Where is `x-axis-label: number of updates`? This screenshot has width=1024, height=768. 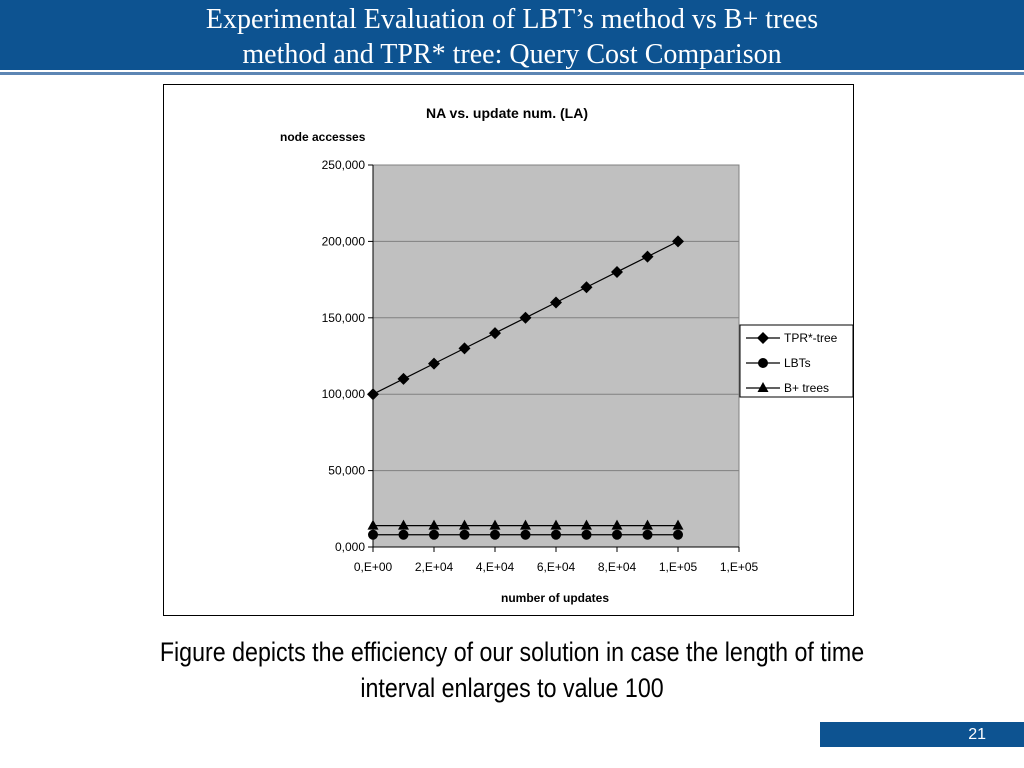
x-axis-label: number of updates is located at coordinates (555, 598).